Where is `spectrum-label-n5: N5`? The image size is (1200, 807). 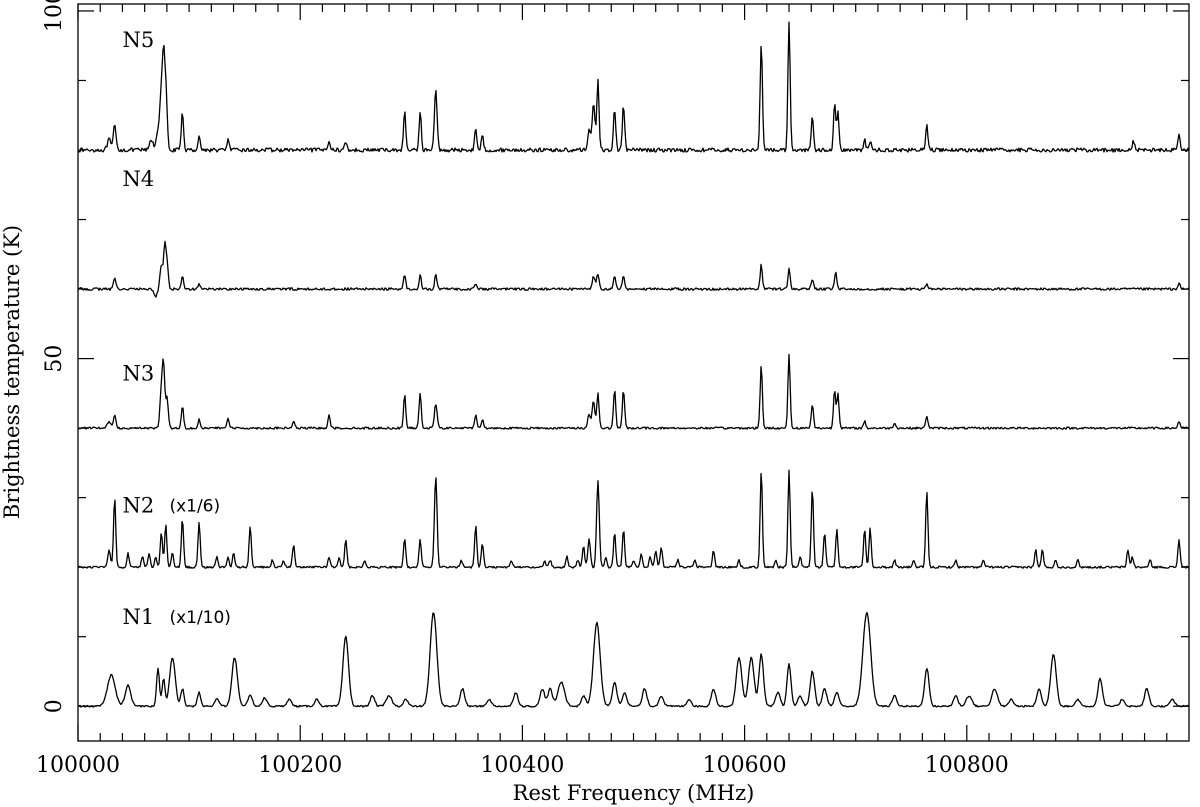 spectrum-label-n5: N5 is located at coordinates (138, 40).